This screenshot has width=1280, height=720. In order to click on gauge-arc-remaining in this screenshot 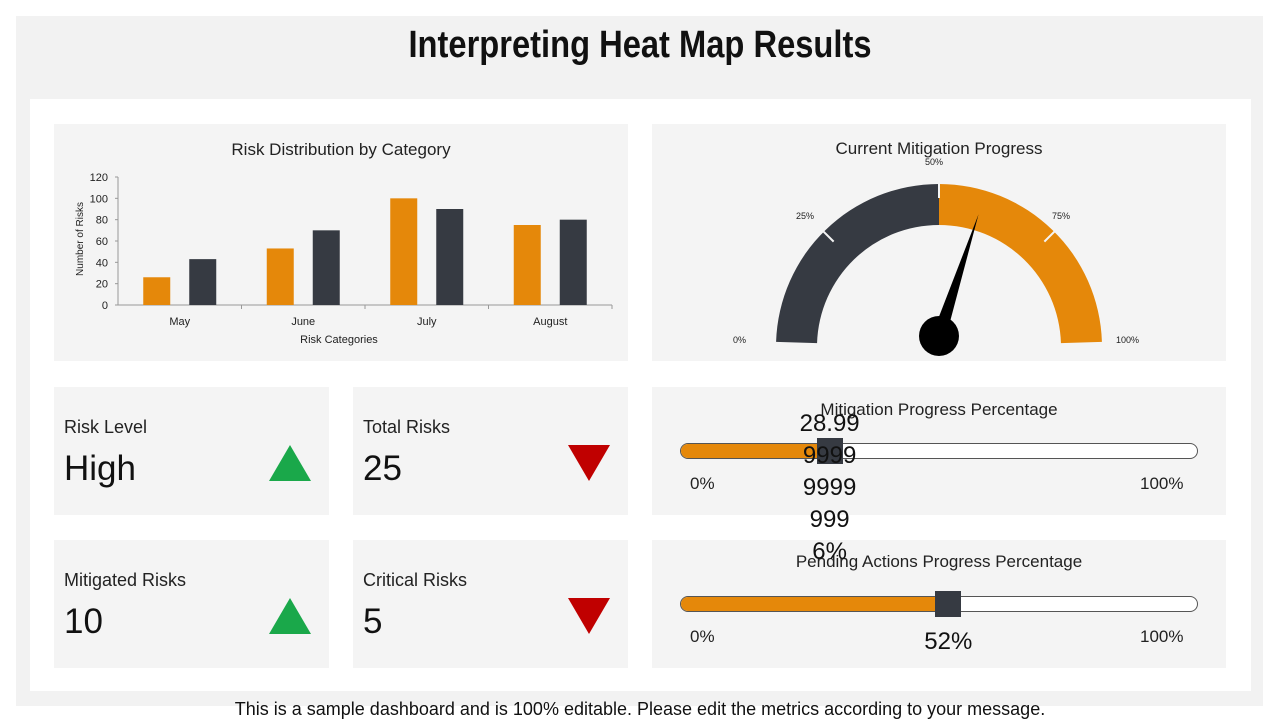, I will do `click(1020, 264)`.